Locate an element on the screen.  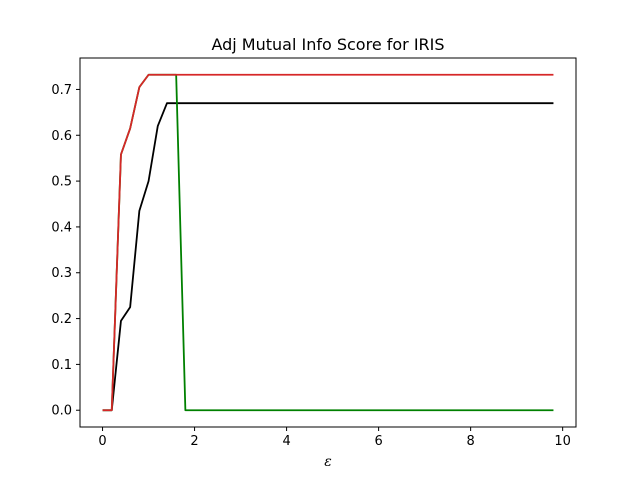
y-tick-label: 0.4 is located at coordinates (61, 227).